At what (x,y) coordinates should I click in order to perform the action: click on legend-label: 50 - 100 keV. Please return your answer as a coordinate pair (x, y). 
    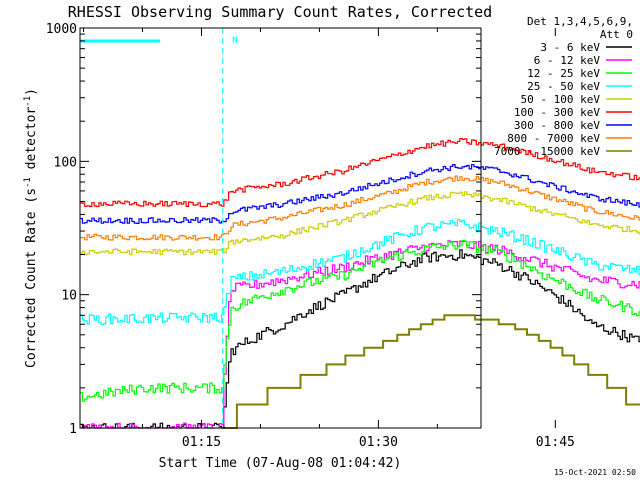
    Looking at the image, I should click on (561, 99).